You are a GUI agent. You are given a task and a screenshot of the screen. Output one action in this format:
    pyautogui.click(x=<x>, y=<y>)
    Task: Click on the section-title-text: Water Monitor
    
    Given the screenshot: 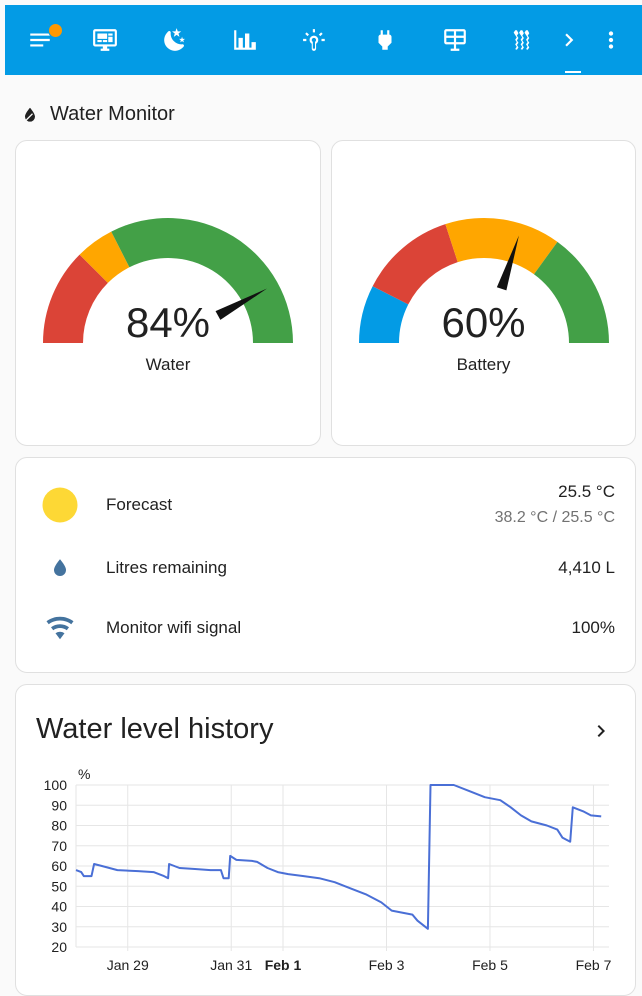 What is the action you would take?
    pyautogui.click(x=112, y=114)
    